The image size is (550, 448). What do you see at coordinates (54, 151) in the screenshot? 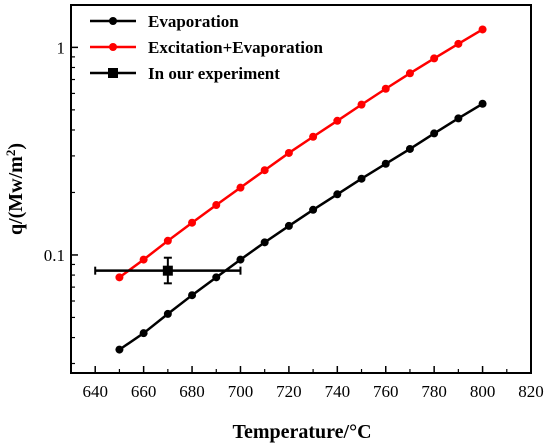
I see `y-tick-labels: 0.11` at bounding box center [54, 151].